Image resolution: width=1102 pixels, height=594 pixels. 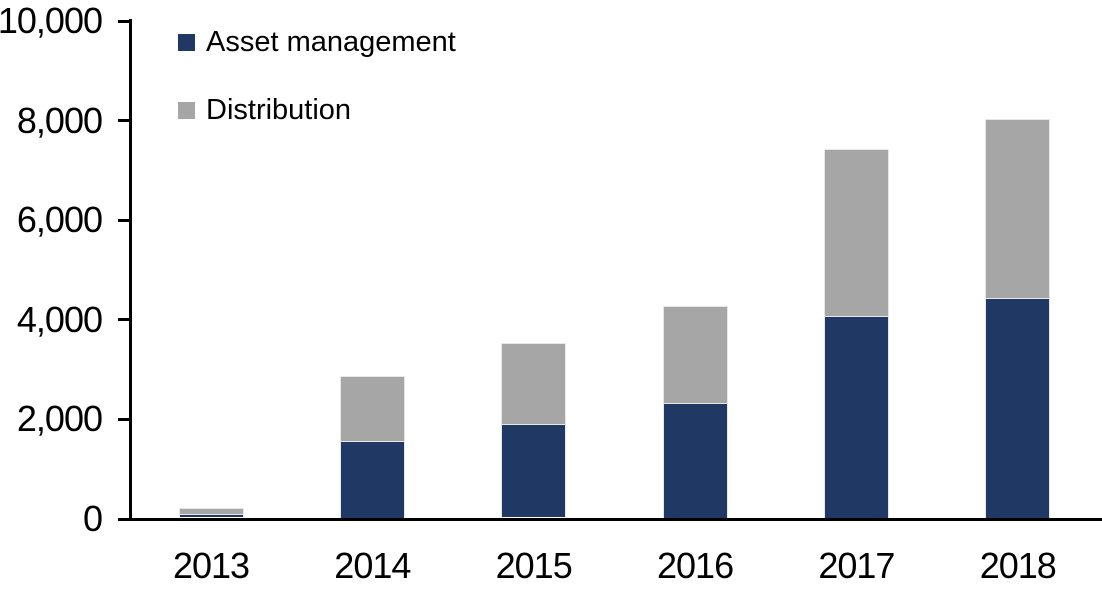 I want to click on bar-segment-distribution-2016, so click(x=695, y=354).